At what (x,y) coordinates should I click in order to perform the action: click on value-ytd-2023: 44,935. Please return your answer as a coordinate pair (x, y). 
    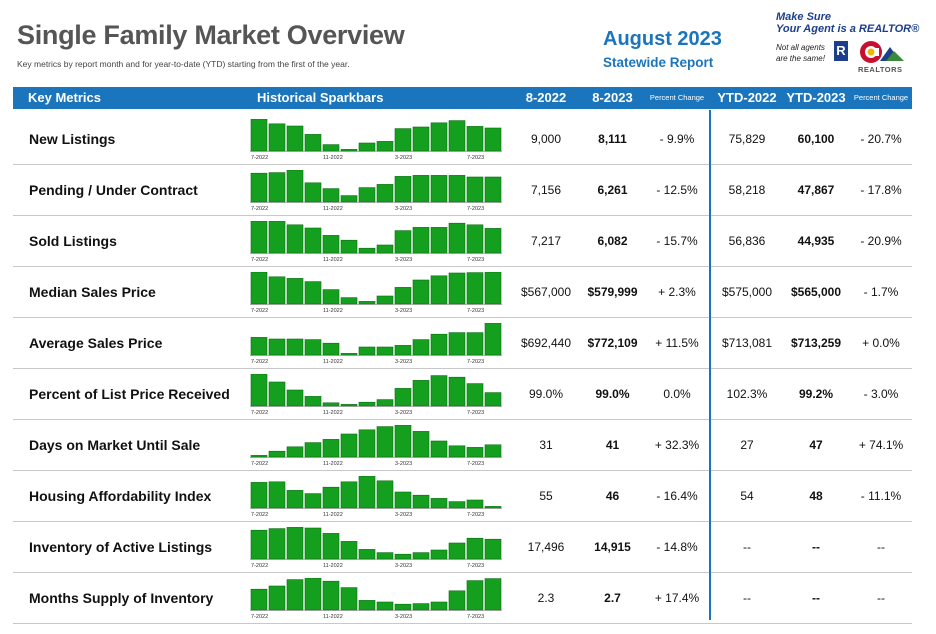
    Looking at the image, I should click on (816, 241).